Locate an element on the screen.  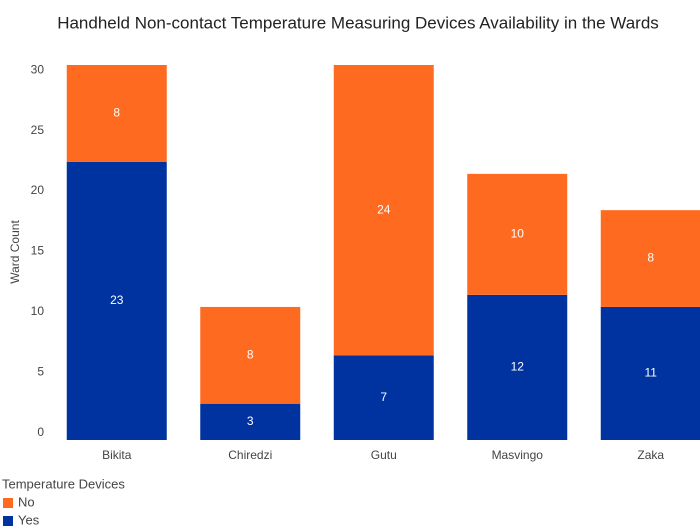
data-label: 3 is located at coordinates (250, 421).